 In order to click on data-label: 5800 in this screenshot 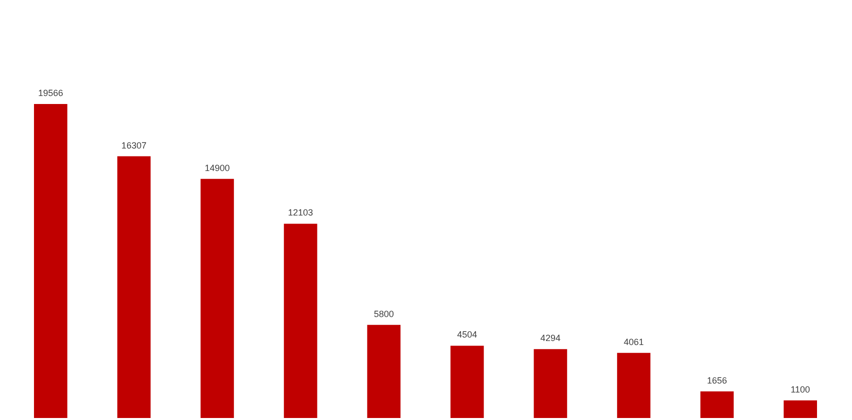, I will do `click(384, 313)`.